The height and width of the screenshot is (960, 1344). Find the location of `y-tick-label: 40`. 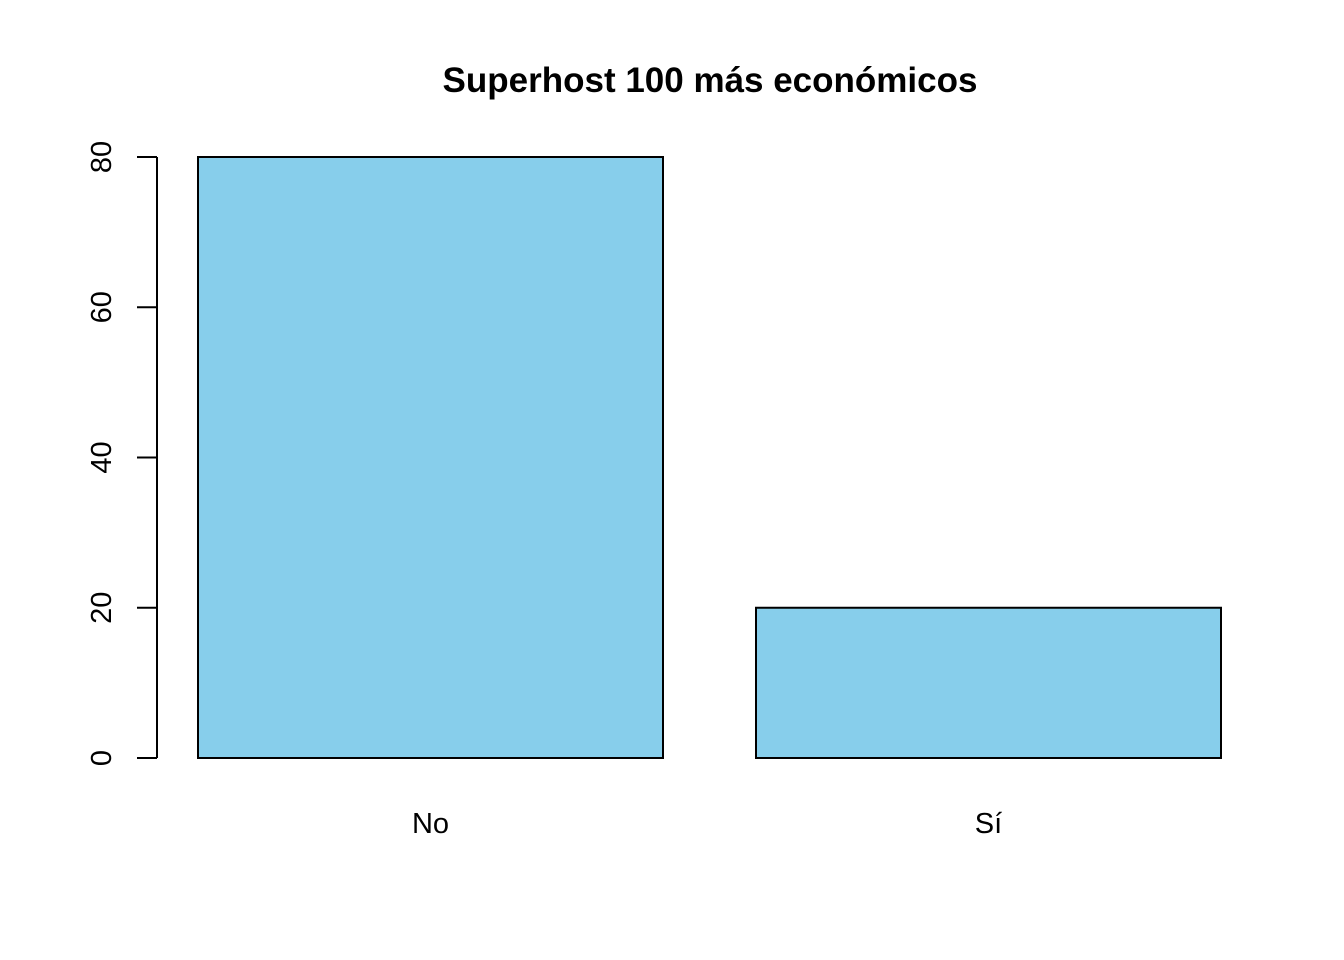

y-tick-label: 40 is located at coordinates (102, 457).